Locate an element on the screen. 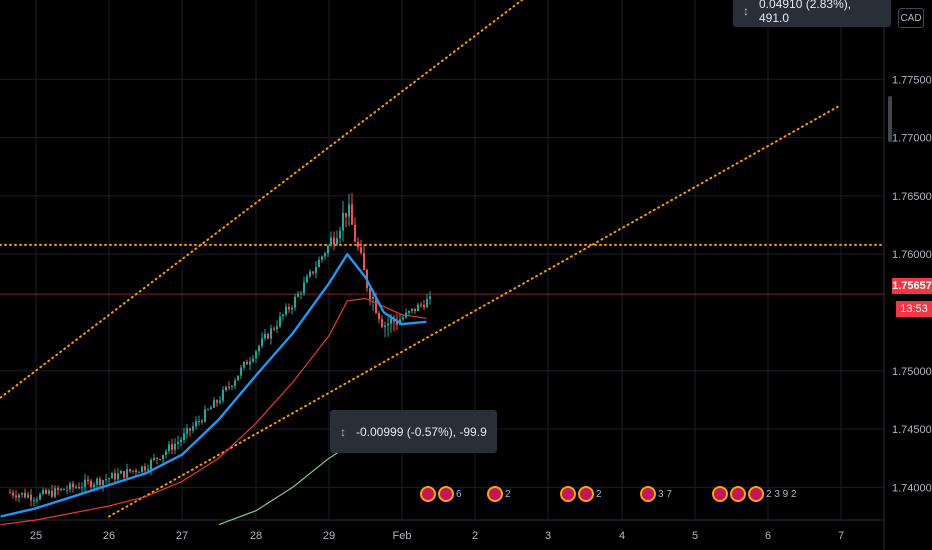 This screenshot has width=932, height=550. price-tick-label: 1.74000 is located at coordinates (912, 488).